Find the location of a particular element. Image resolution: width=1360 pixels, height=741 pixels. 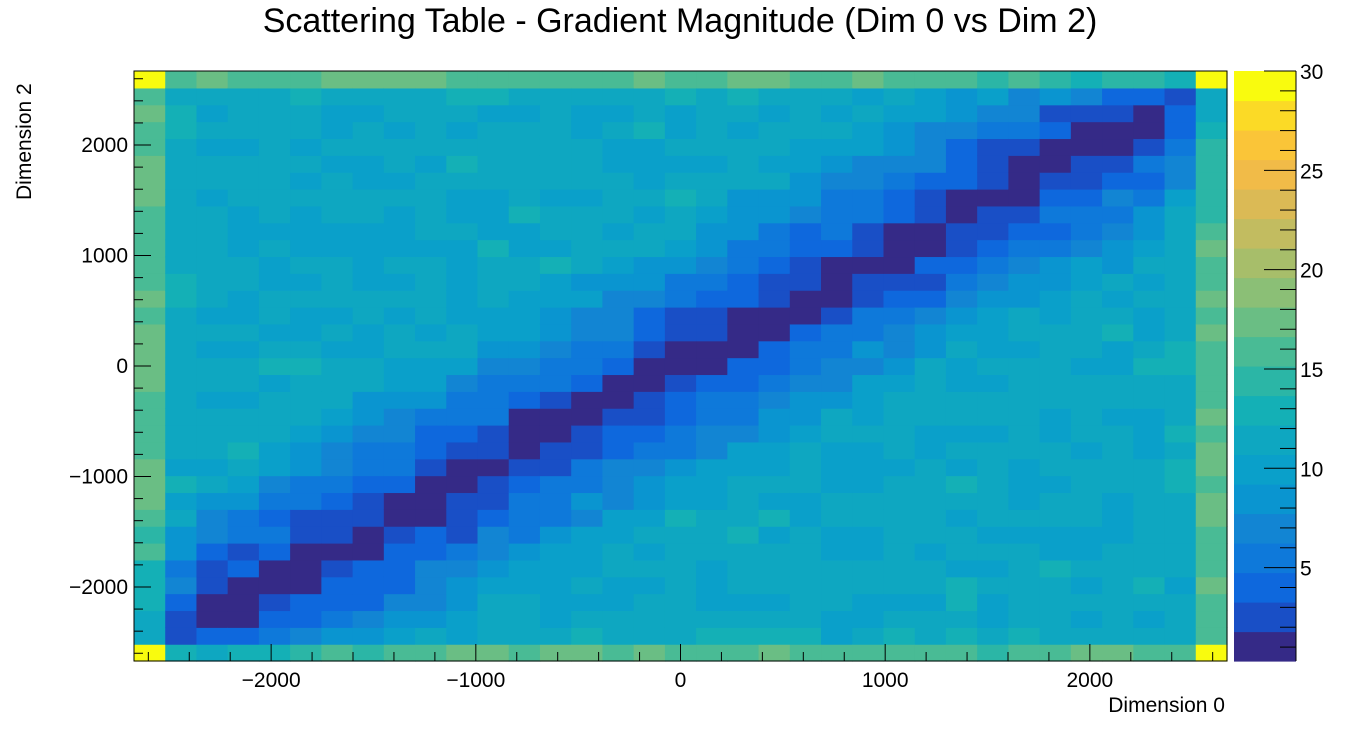

colorbar-tick-label: 5 is located at coordinates (1306, 569).